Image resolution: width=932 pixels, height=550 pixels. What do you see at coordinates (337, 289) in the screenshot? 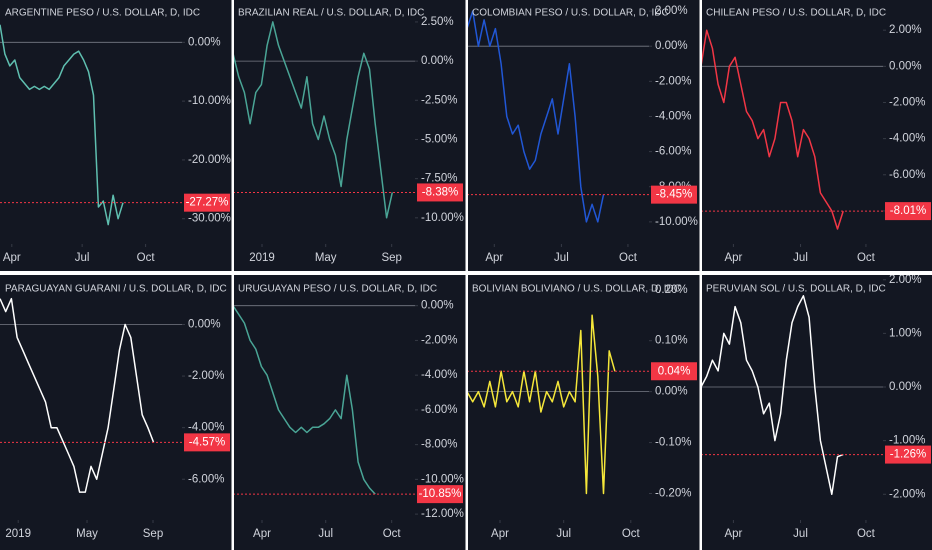
I see `panel-title: URUGUAYAN PESO / U.S. DOLLAR, D, IDC` at bounding box center [337, 289].